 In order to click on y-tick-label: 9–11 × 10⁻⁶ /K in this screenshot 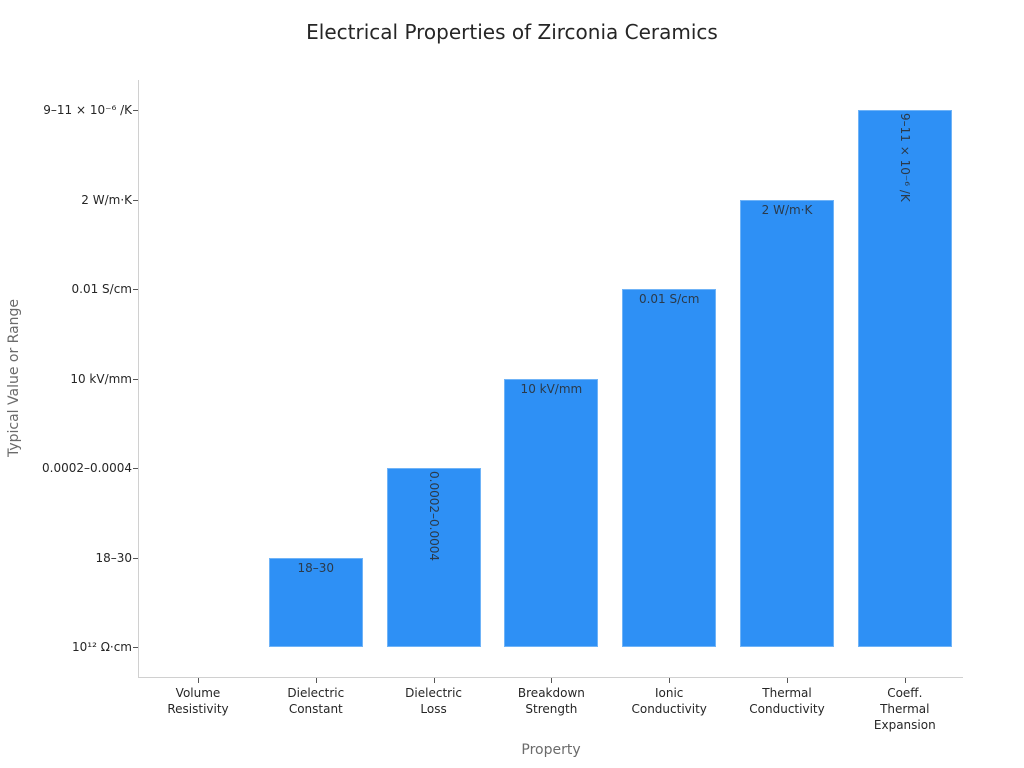, I will do `click(87, 110)`.